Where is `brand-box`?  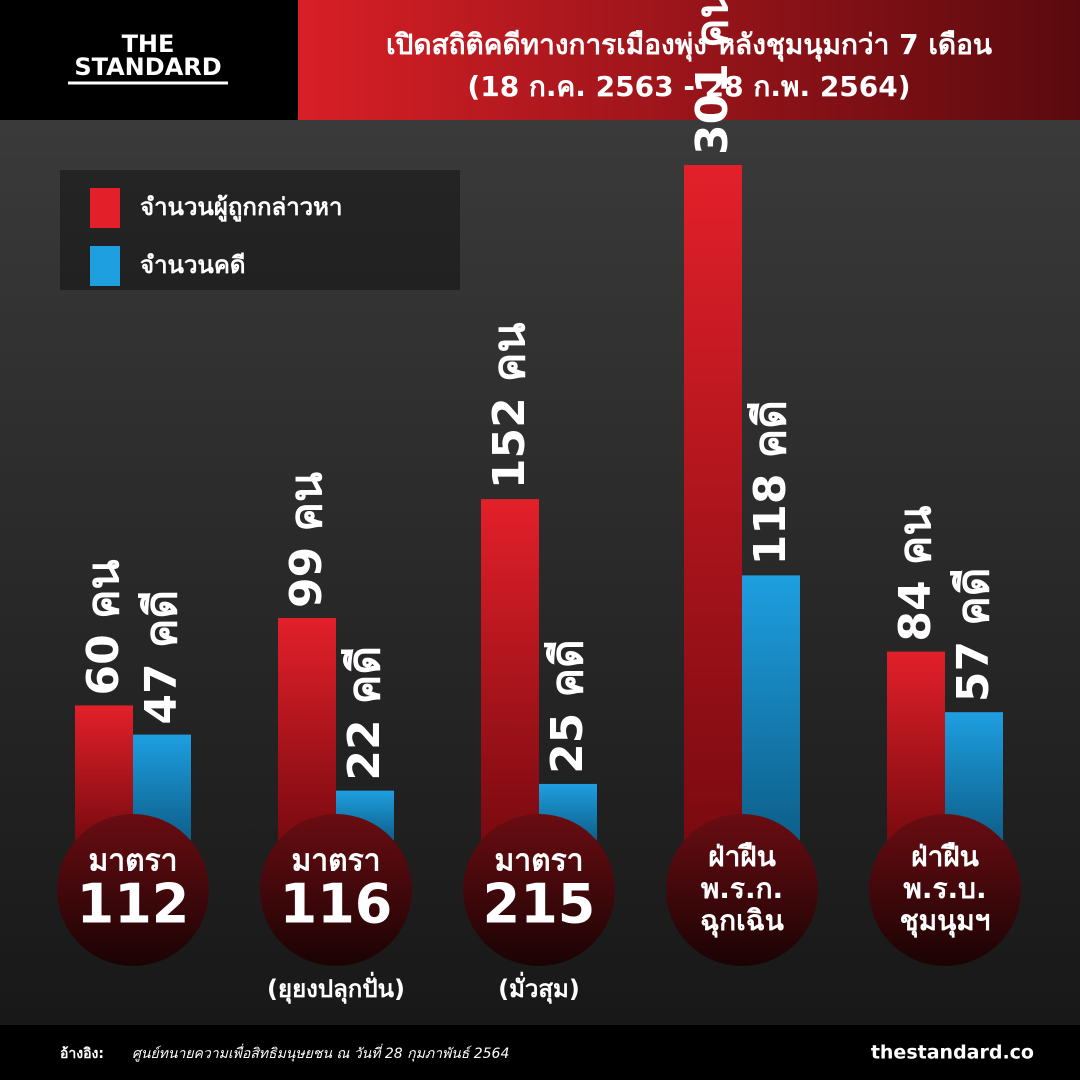 brand-box is located at coordinates (149, 60).